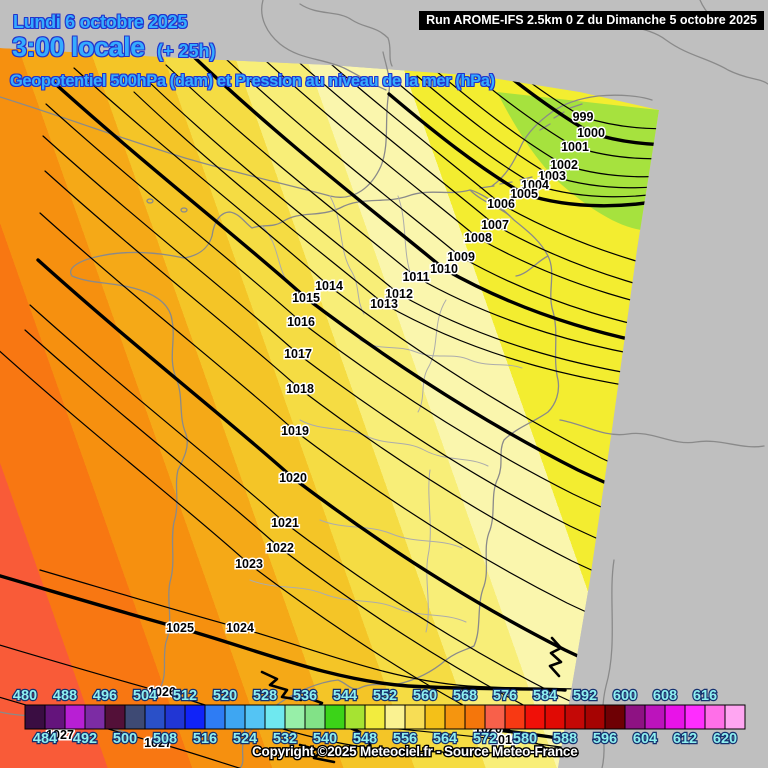 This screenshot has height=768, width=768. What do you see at coordinates (665, 696) in the screenshot?
I see `colorbar-label: 608` at bounding box center [665, 696].